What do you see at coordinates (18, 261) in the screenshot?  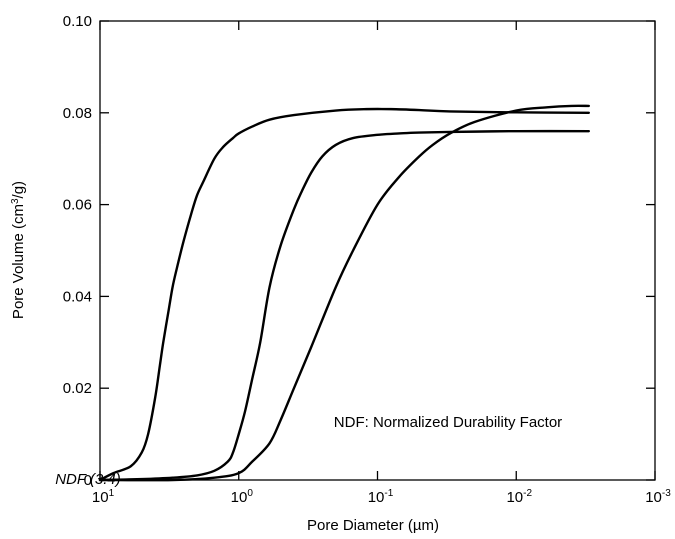 I see `y-axis-title-part-1: Pore Volume (cm` at bounding box center [18, 261].